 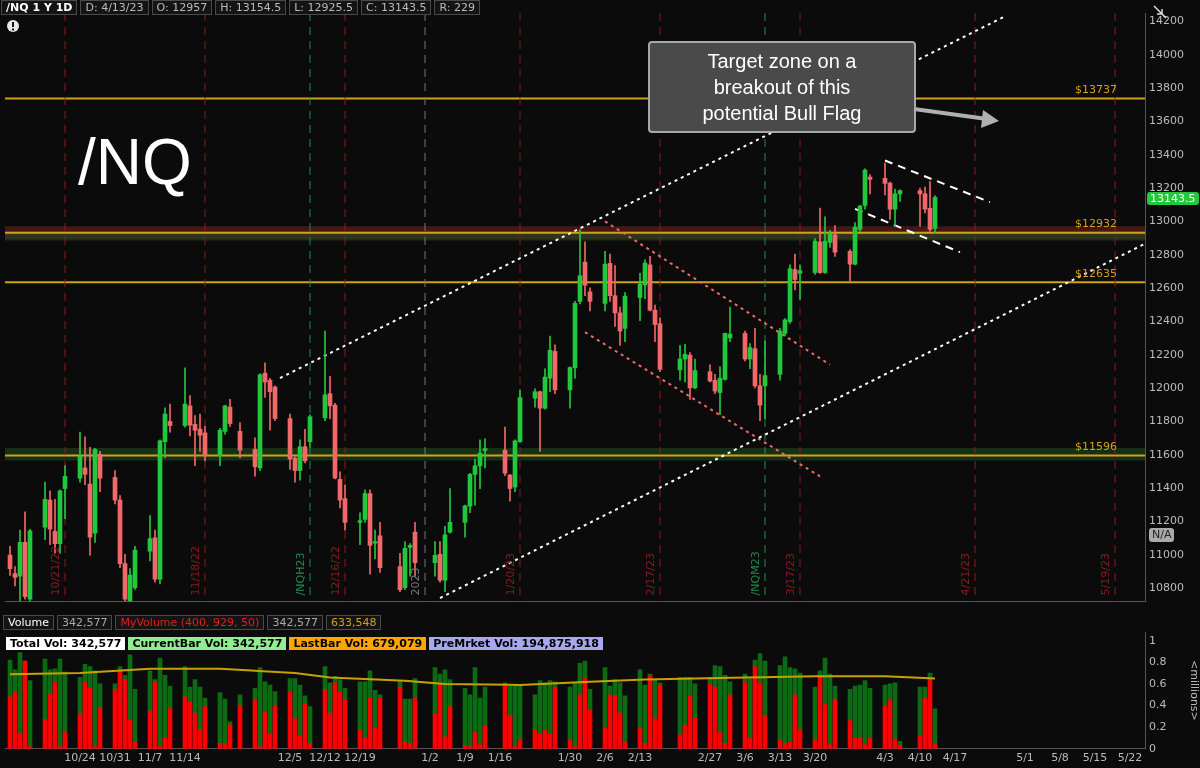 I want to click on text: /NQ, so click(x=135, y=162).